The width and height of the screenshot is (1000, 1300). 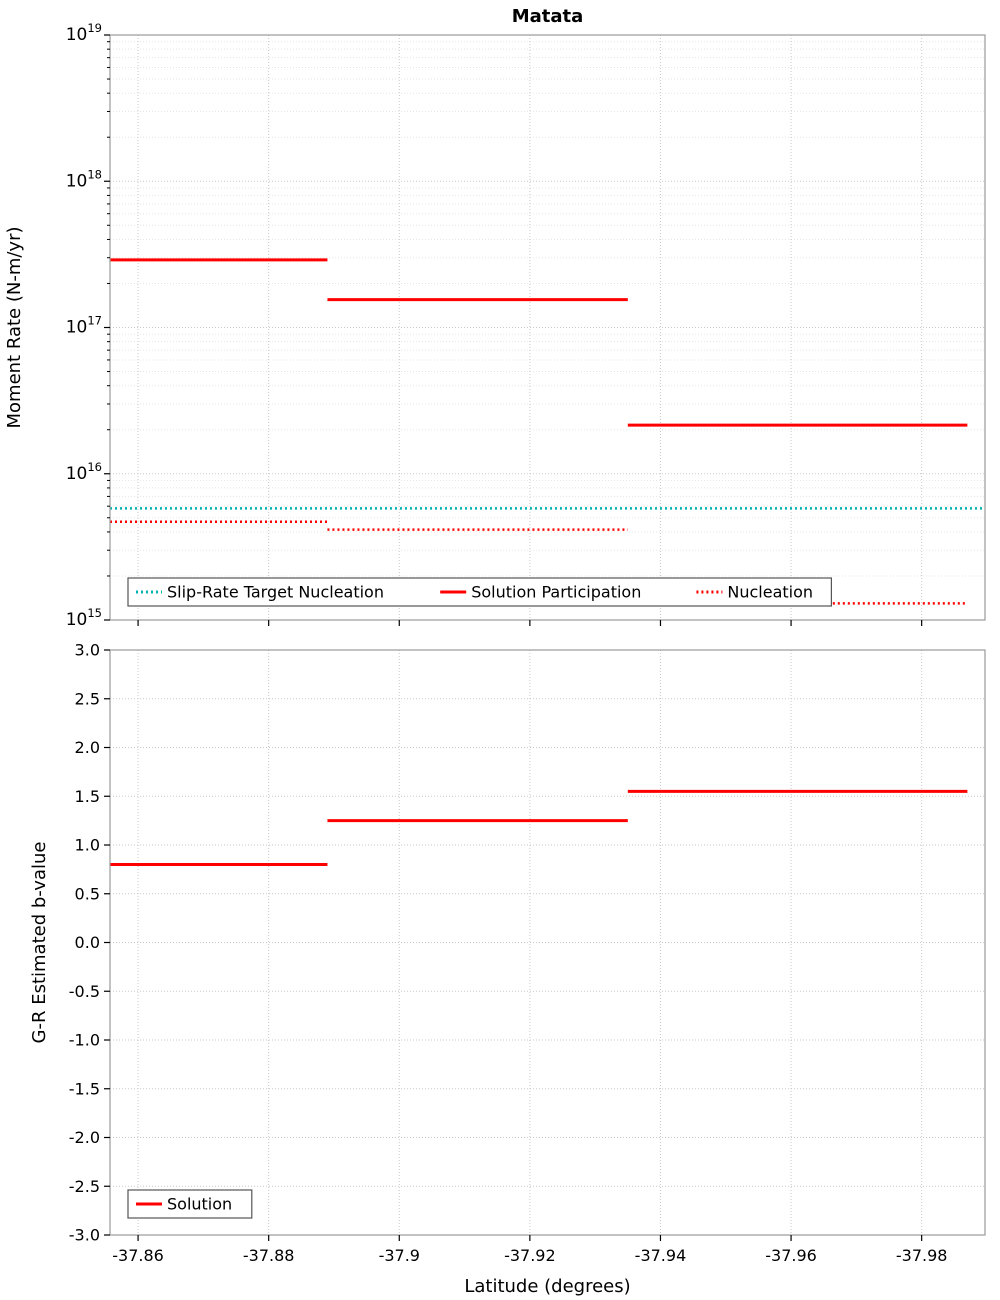 I want to click on legend-box, so click(x=480, y=592).